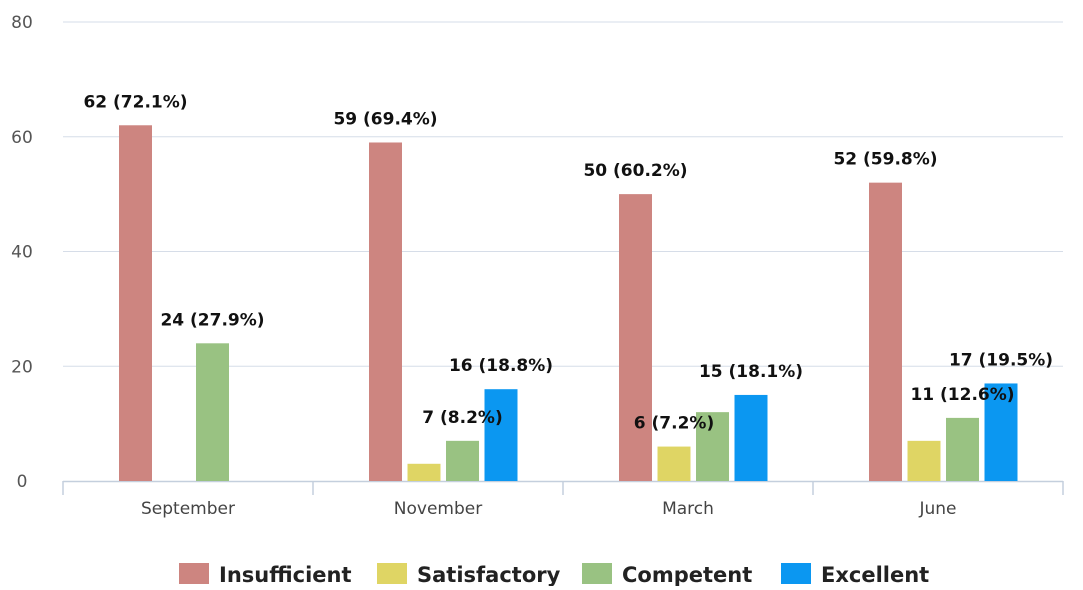  Describe the element at coordinates (924, 460) in the screenshot. I see `bar-satisfactory-june` at that location.